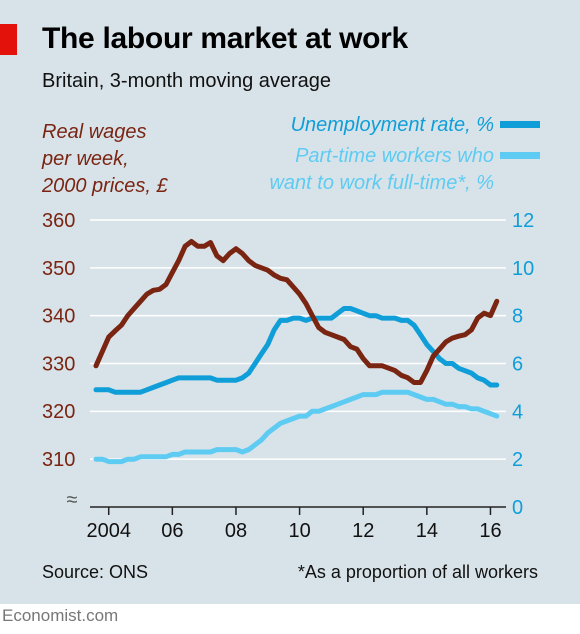  Describe the element at coordinates (58, 317) in the screenshot. I see `left-tick-label: 340` at that location.